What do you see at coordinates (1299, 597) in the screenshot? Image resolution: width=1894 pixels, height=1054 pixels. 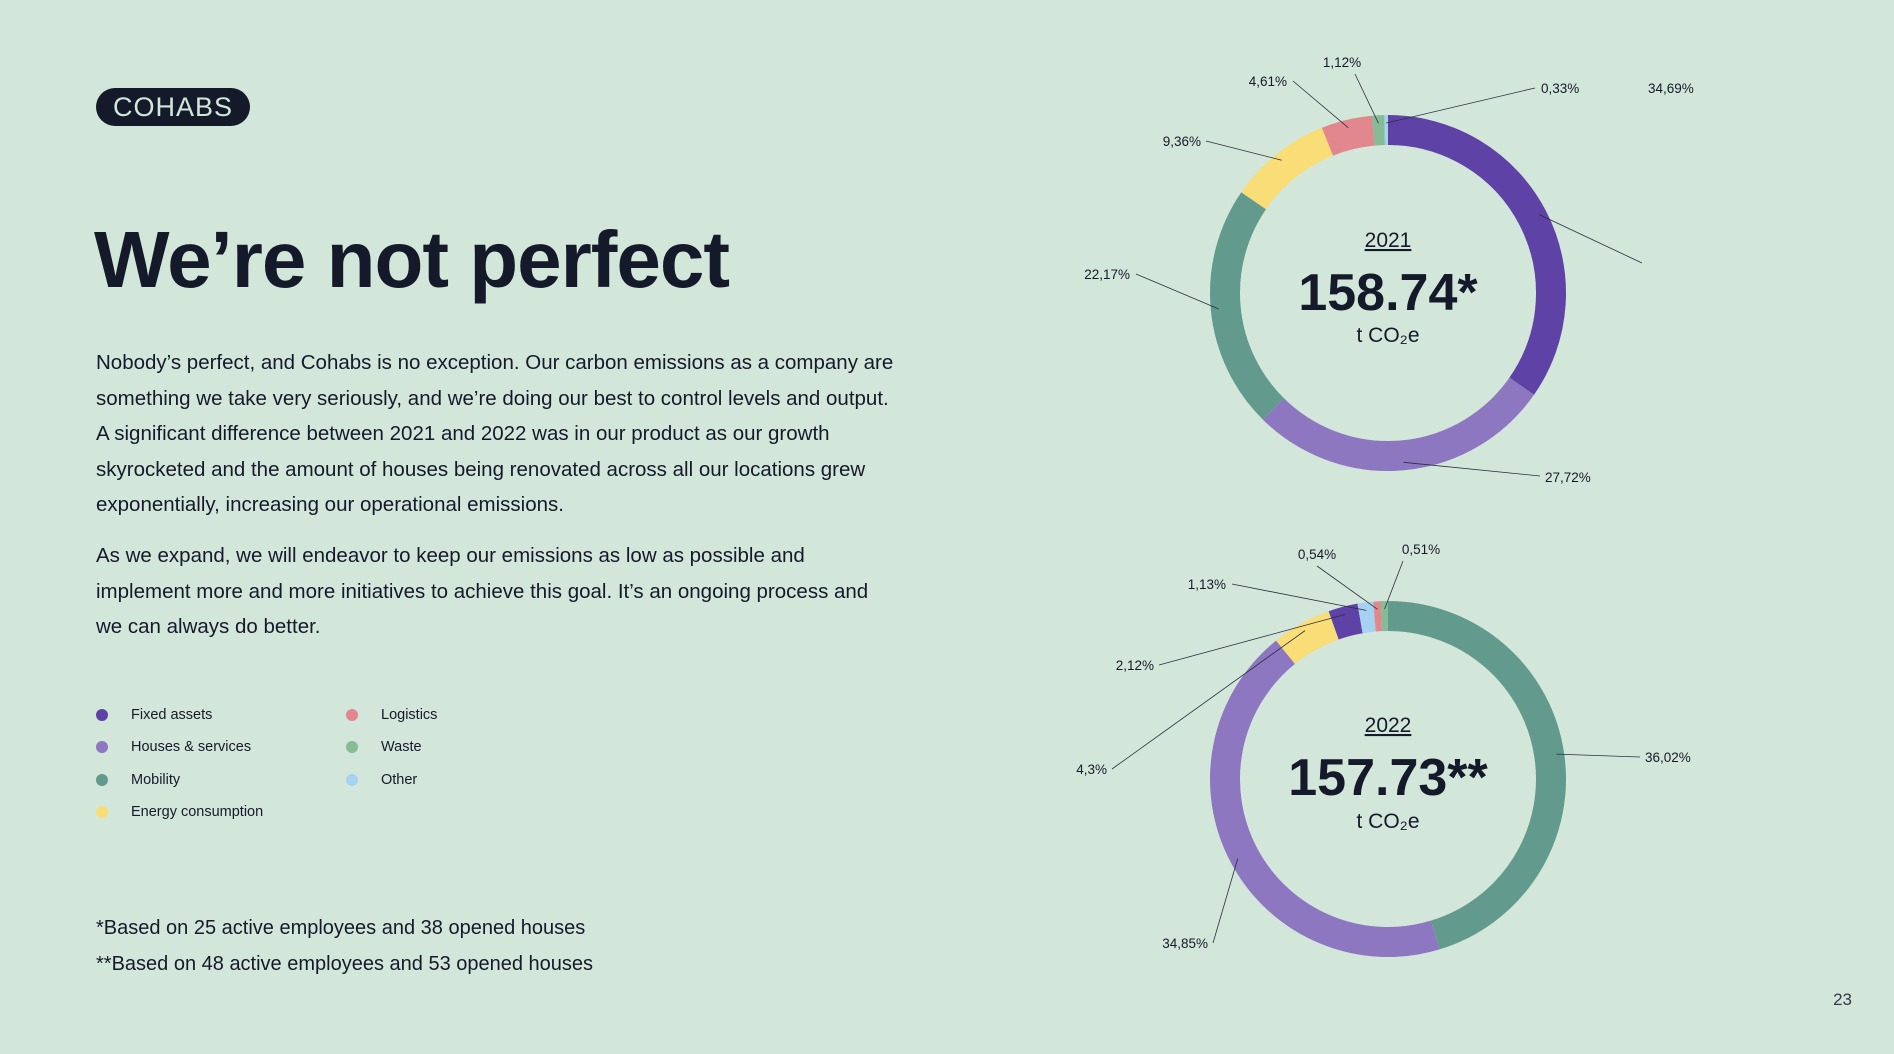 I see `leader-line-2022-other` at bounding box center [1299, 597].